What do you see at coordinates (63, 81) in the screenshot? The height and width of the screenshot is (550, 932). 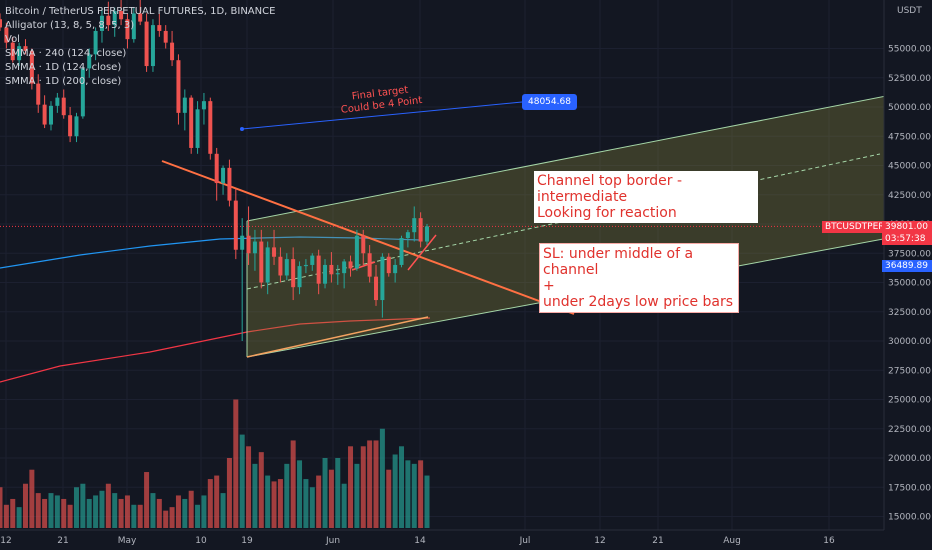 I see `legend-smma-200: SMMA · 1D (200, close)` at bounding box center [63, 81].